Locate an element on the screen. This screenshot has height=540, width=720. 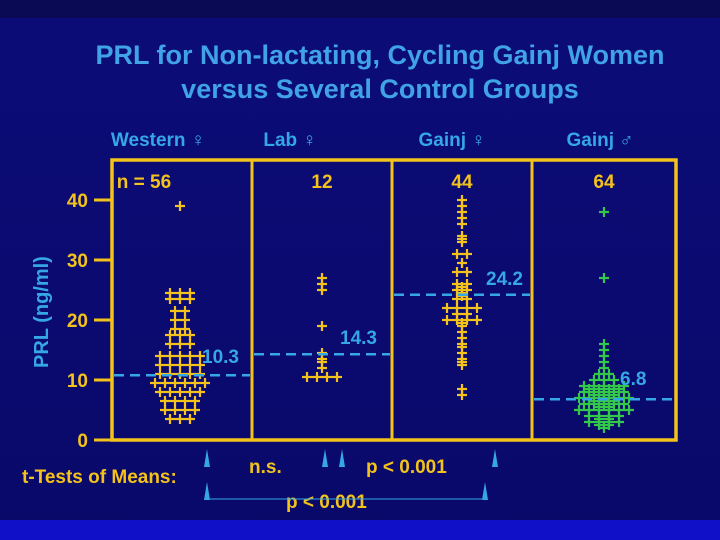
y-tick-label: 10 is located at coordinates (77, 381).